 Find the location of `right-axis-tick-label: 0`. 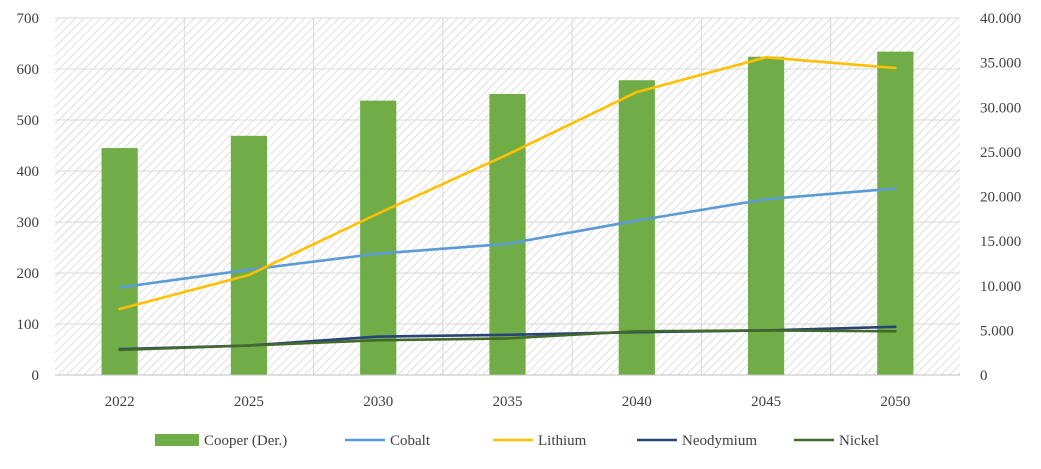

right-axis-tick-label: 0 is located at coordinates (984, 376).